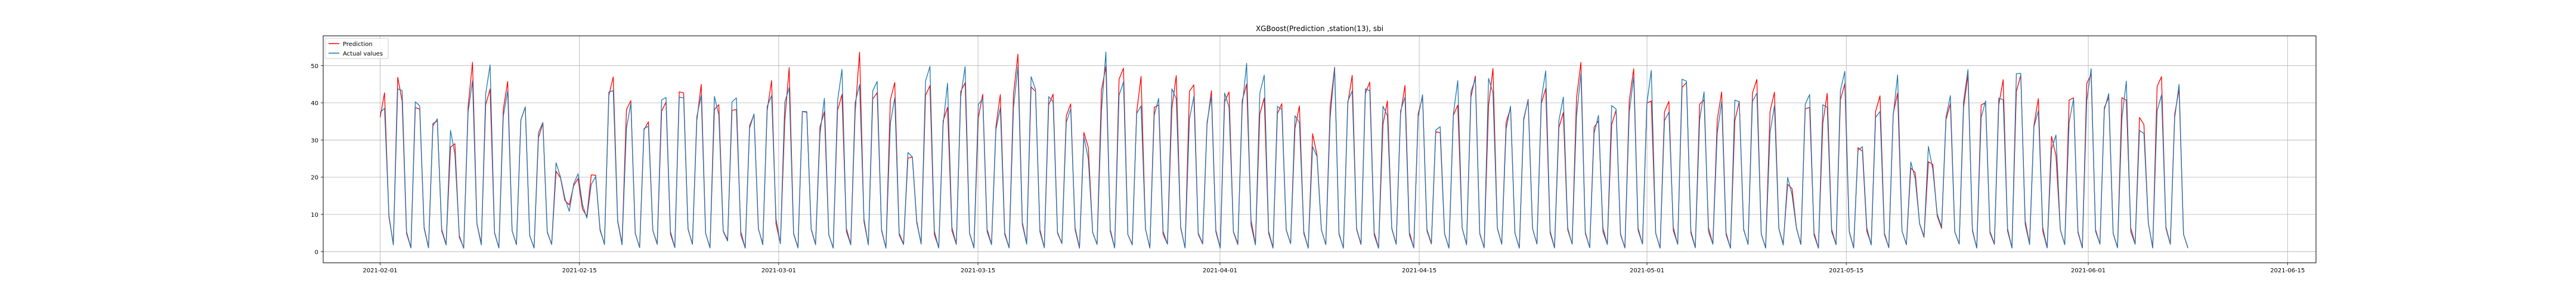 Image resolution: width=2576 pixels, height=301 pixels. I want to click on x-tick-label: 2021-03-15, so click(978, 271).